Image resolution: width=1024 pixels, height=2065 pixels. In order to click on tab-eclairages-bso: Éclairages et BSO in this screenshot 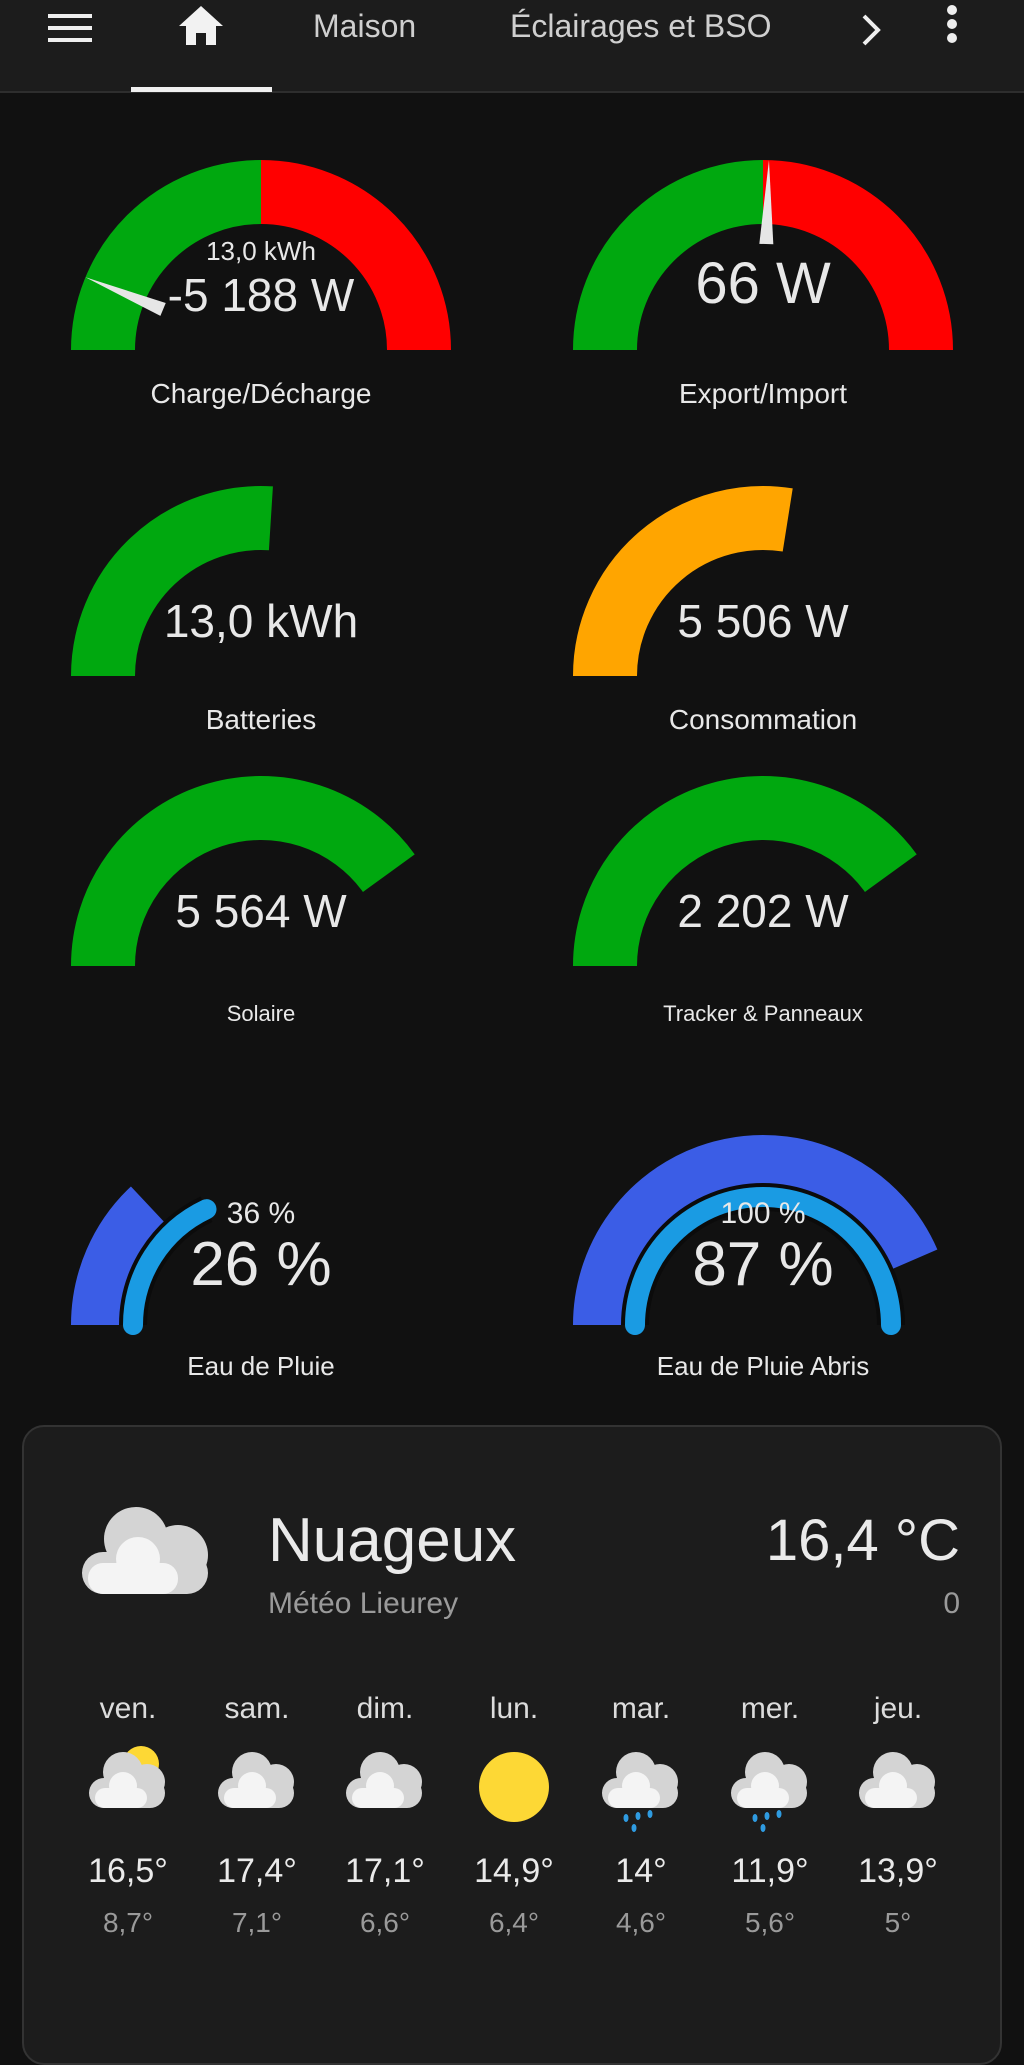, I will do `click(641, 26)`.